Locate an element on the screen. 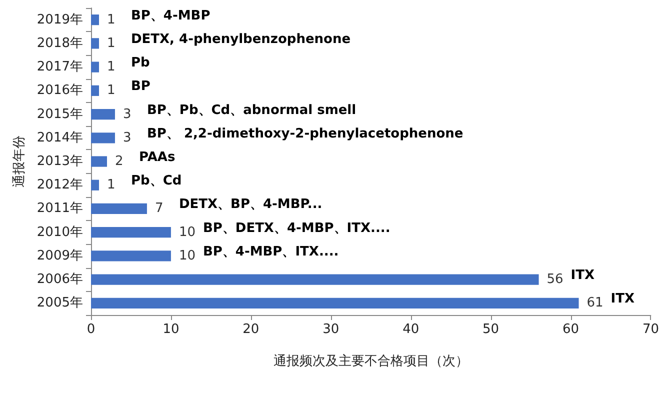  y-tick-label: 2011年 is located at coordinates (59, 208).